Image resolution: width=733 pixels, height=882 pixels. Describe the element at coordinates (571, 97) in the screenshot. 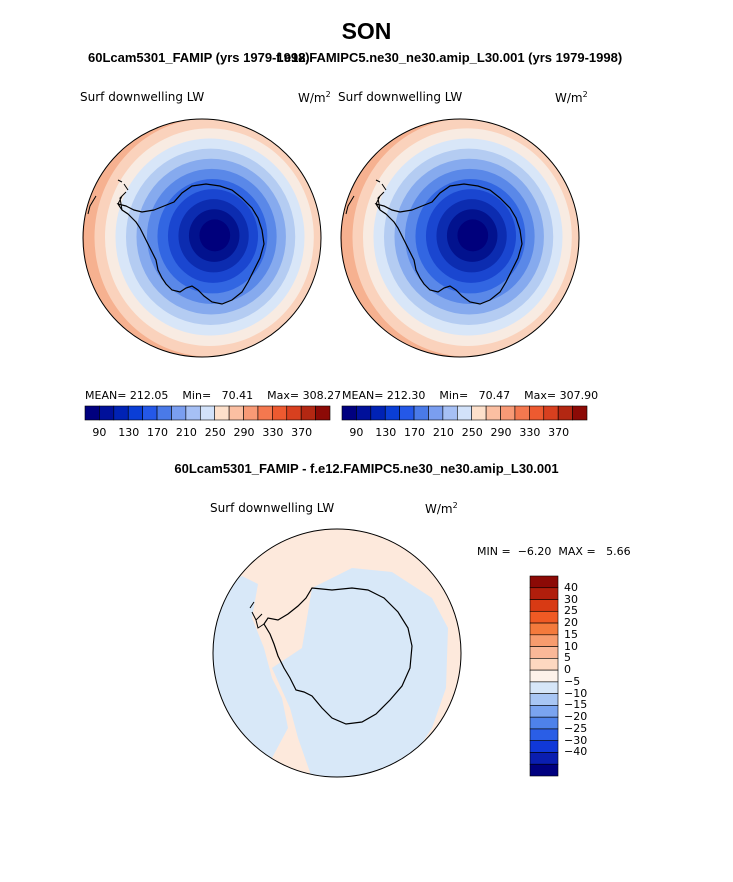

I see `right-units-label: W/m2` at that location.